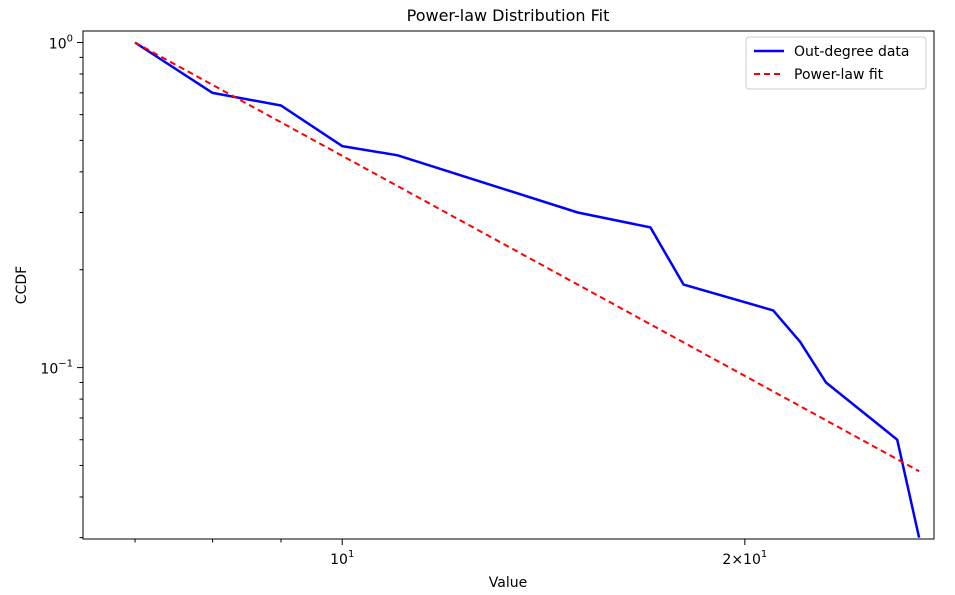 The image size is (955, 595). I want to click on y-axis-label: CCDF, so click(22, 285).